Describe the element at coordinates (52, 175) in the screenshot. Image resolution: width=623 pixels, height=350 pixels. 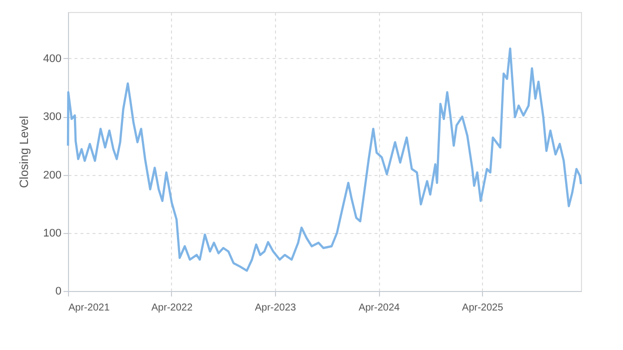
I see `y-tick-label: 200` at that location.